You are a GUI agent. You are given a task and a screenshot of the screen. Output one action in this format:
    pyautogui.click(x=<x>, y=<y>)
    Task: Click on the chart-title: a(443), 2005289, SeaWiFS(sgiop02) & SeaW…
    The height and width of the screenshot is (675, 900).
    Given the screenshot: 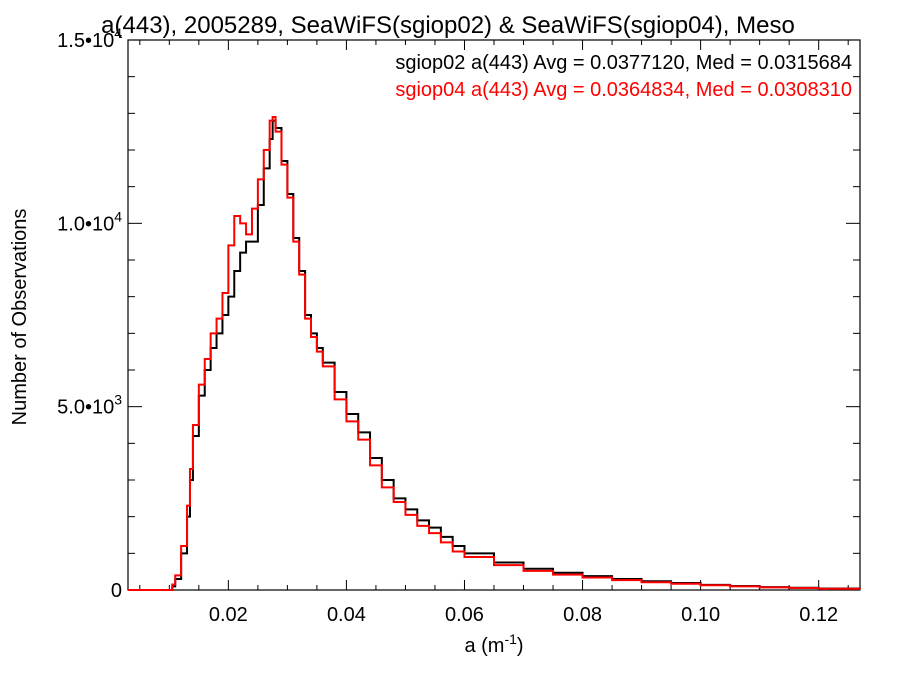 What is the action you would take?
    pyautogui.click(x=448, y=25)
    